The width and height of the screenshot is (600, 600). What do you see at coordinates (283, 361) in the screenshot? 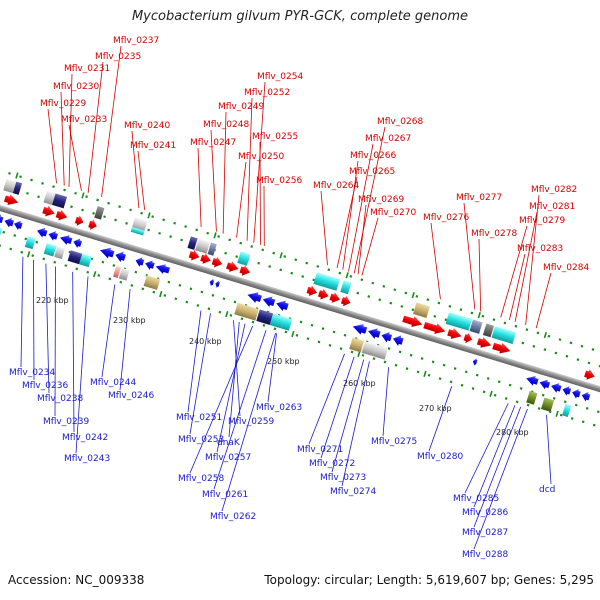
I see `kbp-scale-label: 250 kbp` at bounding box center [283, 361].